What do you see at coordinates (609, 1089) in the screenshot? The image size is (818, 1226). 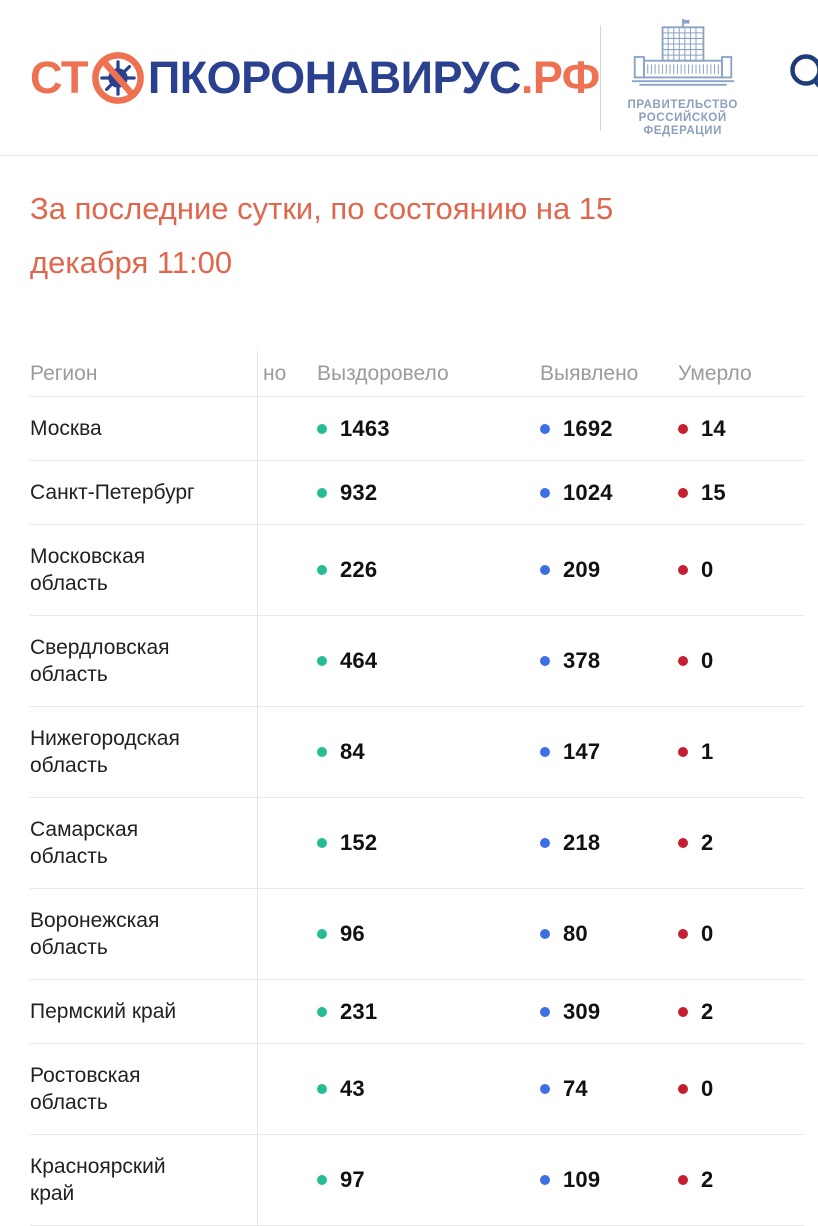 I see `confirmed-cell: 74` at bounding box center [609, 1089].